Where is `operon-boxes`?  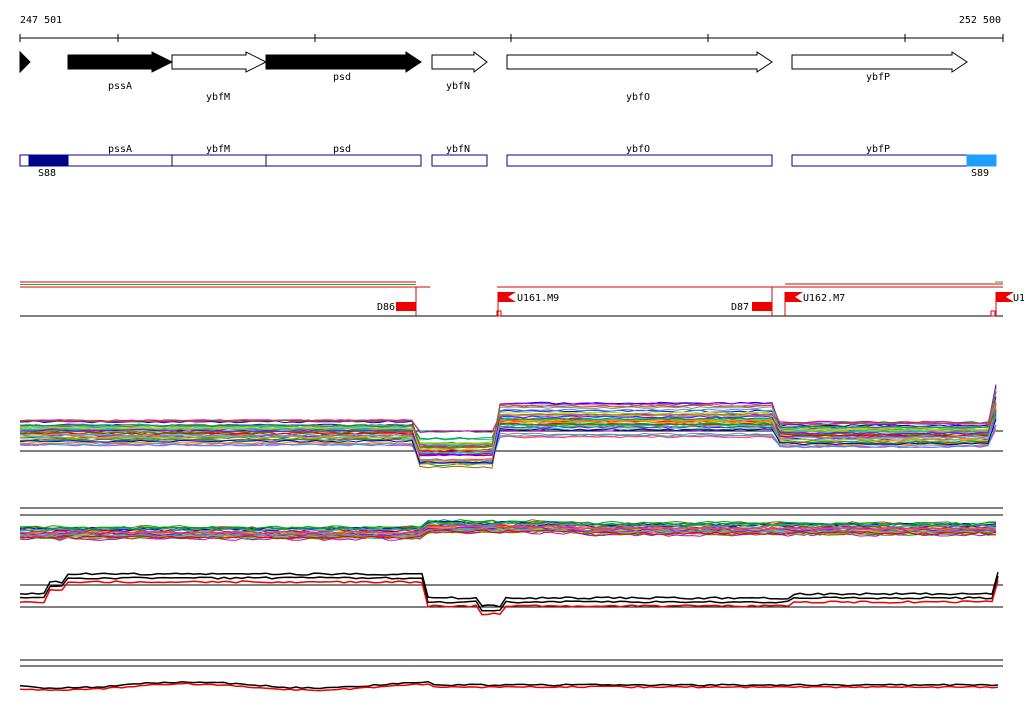
operon-boxes is located at coordinates (508, 160).